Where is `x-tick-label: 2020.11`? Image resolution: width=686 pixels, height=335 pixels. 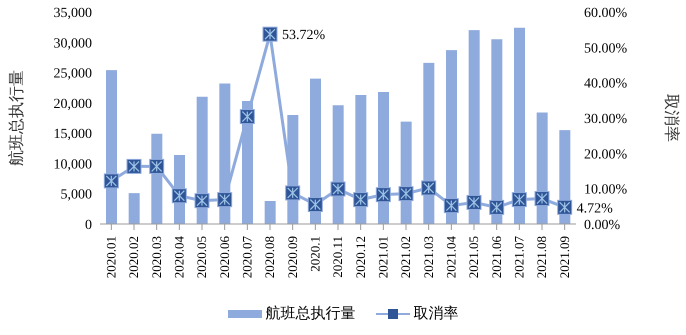 x-tick-label: 2020.11 is located at coordinates (338, 257).